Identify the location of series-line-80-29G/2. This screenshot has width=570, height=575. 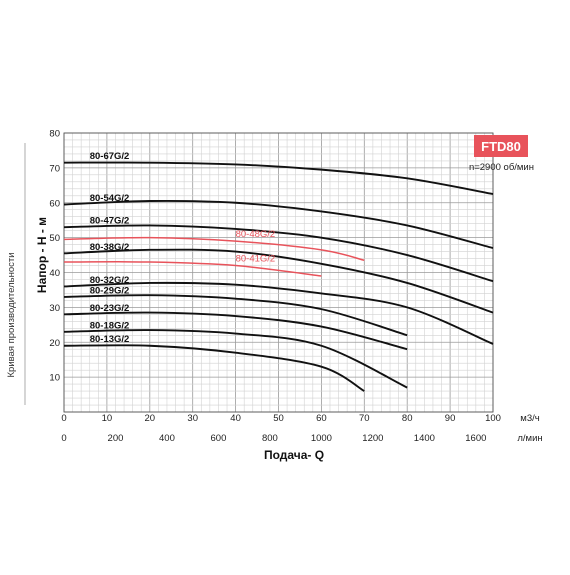
(235, 315).